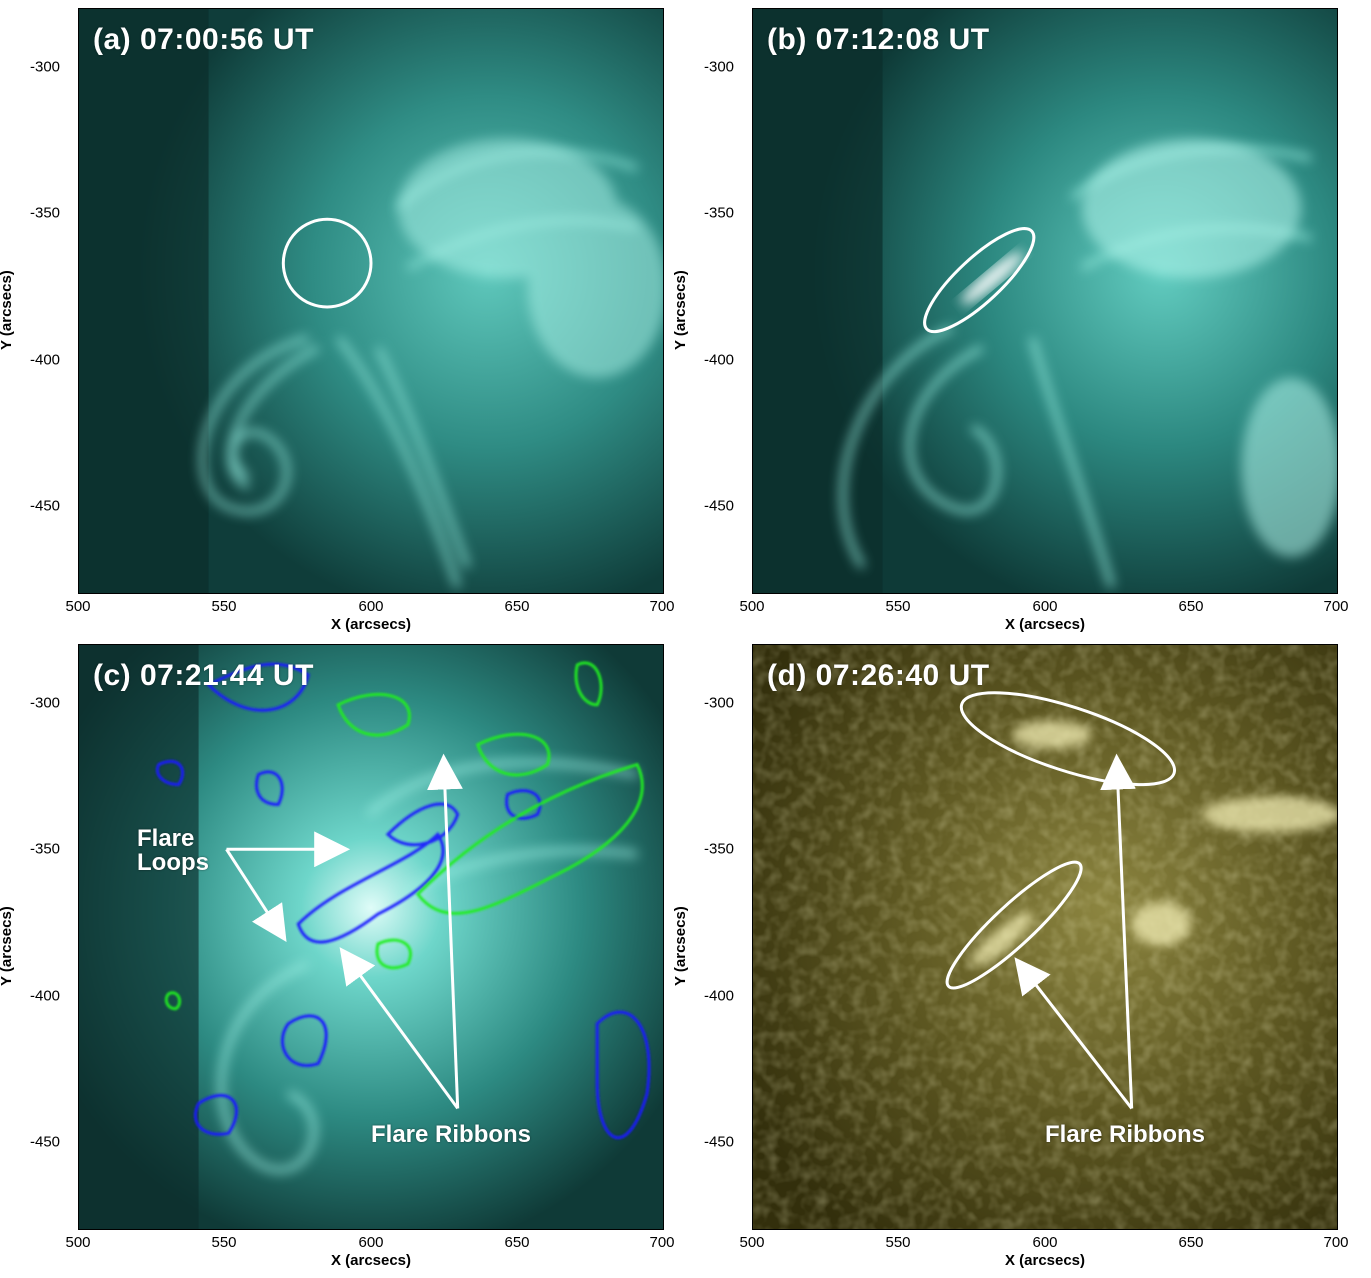 This screenshot has width=1371, height=1278. Describe the element at coordinates (752, 1242) in the screenshot. I see `xtick-d-1: 500` at that location.